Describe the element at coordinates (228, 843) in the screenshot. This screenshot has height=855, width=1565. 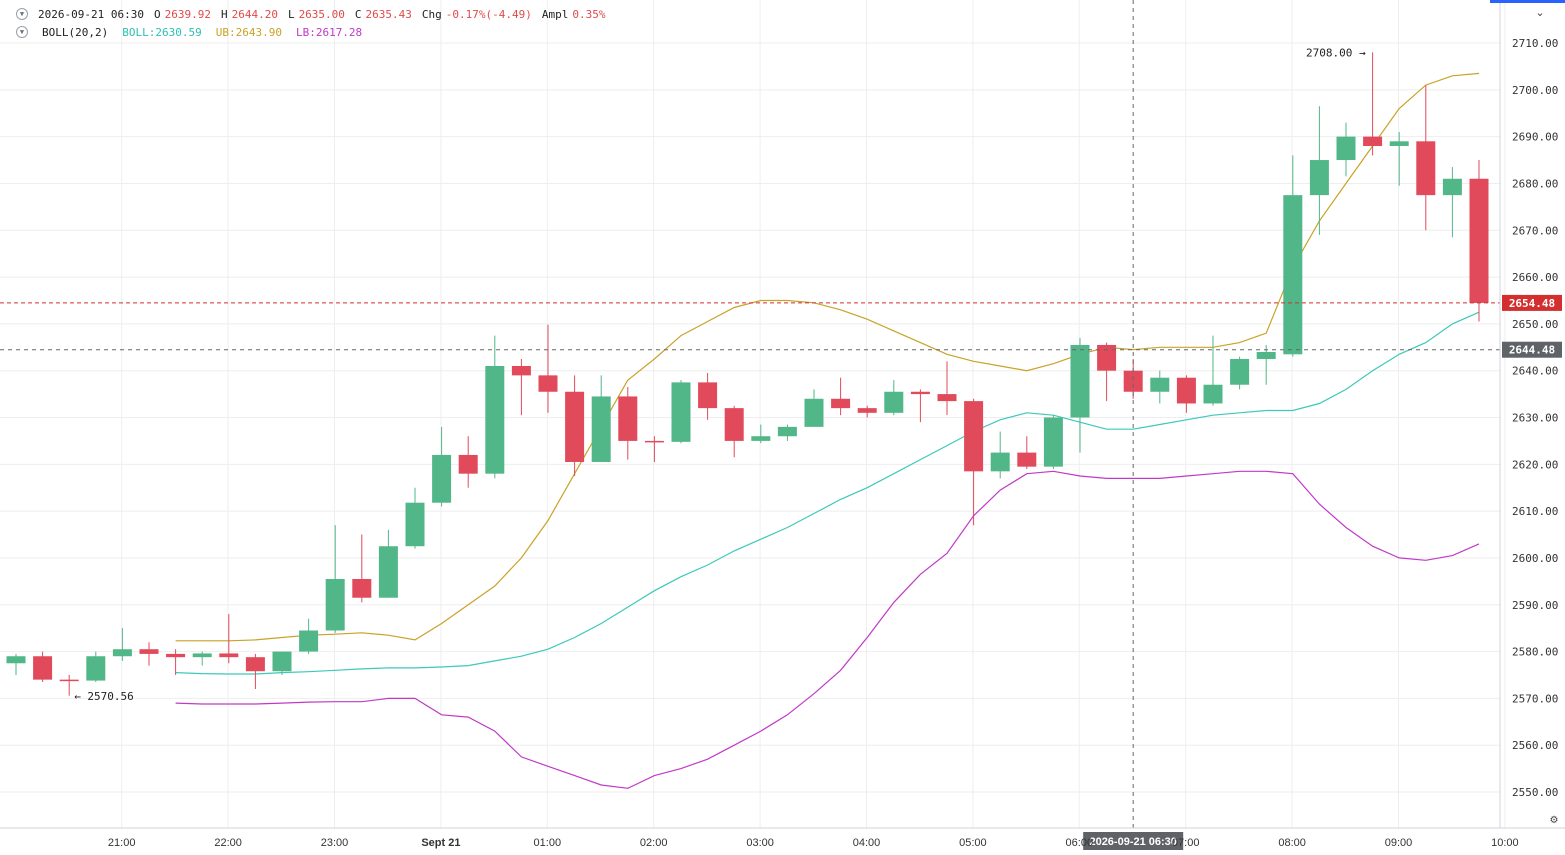
I see `x-tick-label: 22:00` at that location.